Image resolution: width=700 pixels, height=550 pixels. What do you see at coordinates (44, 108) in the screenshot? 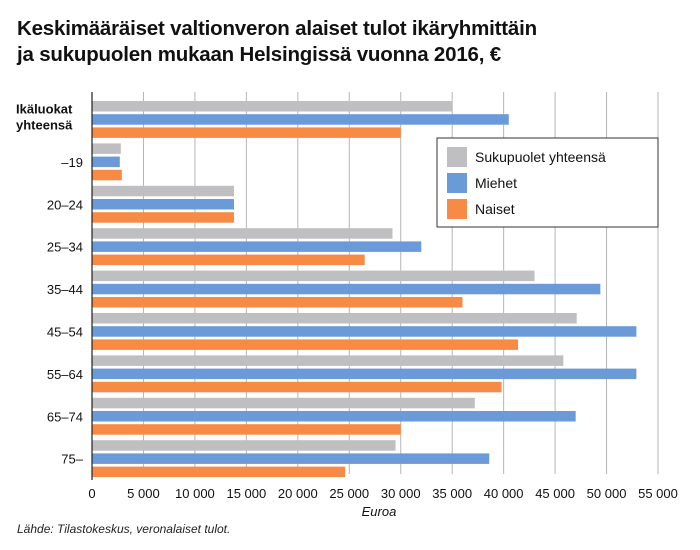
I see `category-label: Ikäluokat` at bounding box center [44, 108].